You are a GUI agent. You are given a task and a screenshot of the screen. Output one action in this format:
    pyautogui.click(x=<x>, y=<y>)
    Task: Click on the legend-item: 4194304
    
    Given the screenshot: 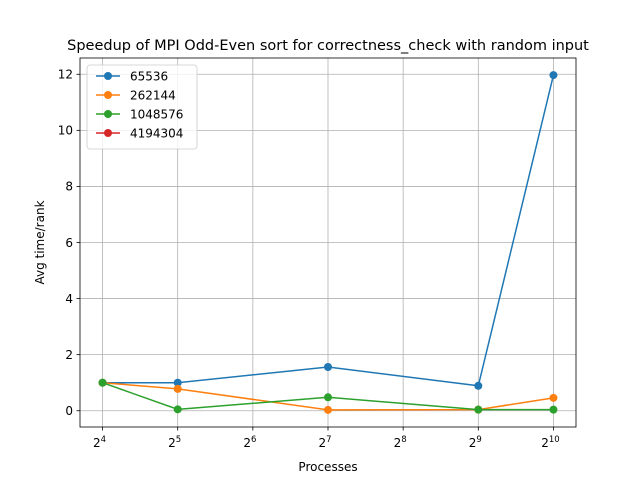 What is the action you would take?
    pyautogui.click(x=139, y=133)
    